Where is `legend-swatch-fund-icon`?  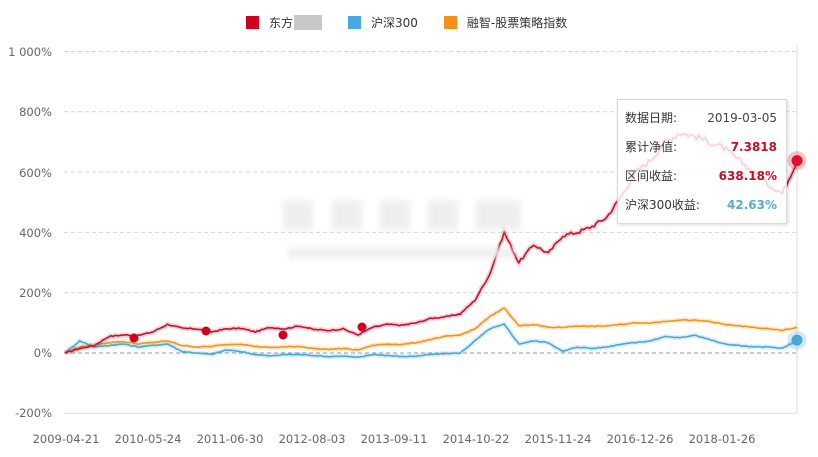
legend-swatch-fund-icon is located at coordinates (252, 22).